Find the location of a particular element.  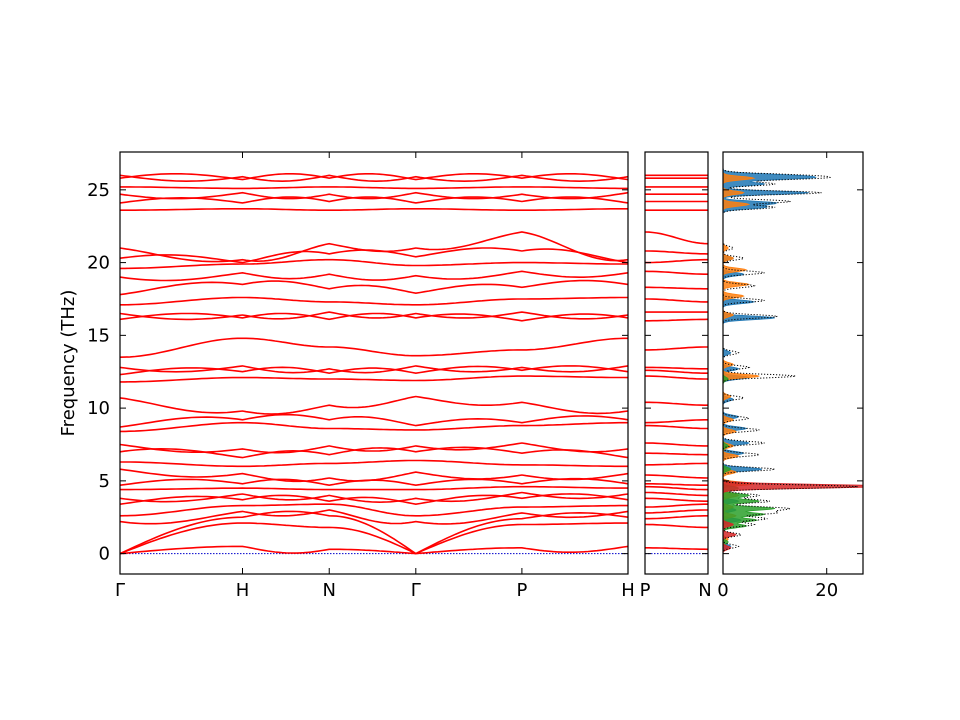

y-tick-label: 25 is located at coordinates (98, 190).